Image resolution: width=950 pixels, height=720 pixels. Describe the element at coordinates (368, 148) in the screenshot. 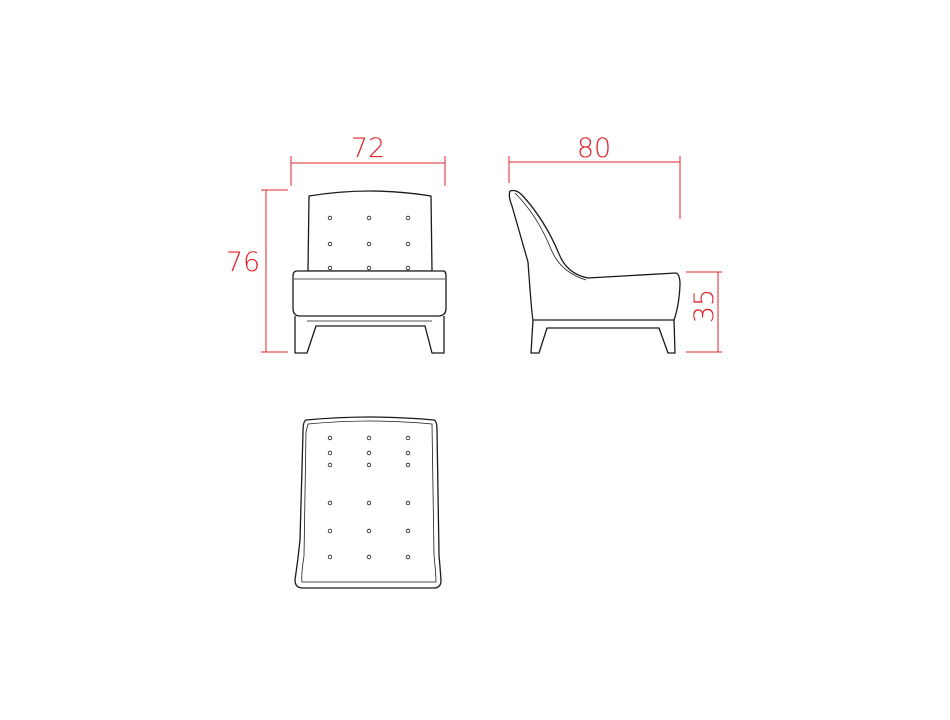

I see `dimension-label-front-width: 72` at that location.